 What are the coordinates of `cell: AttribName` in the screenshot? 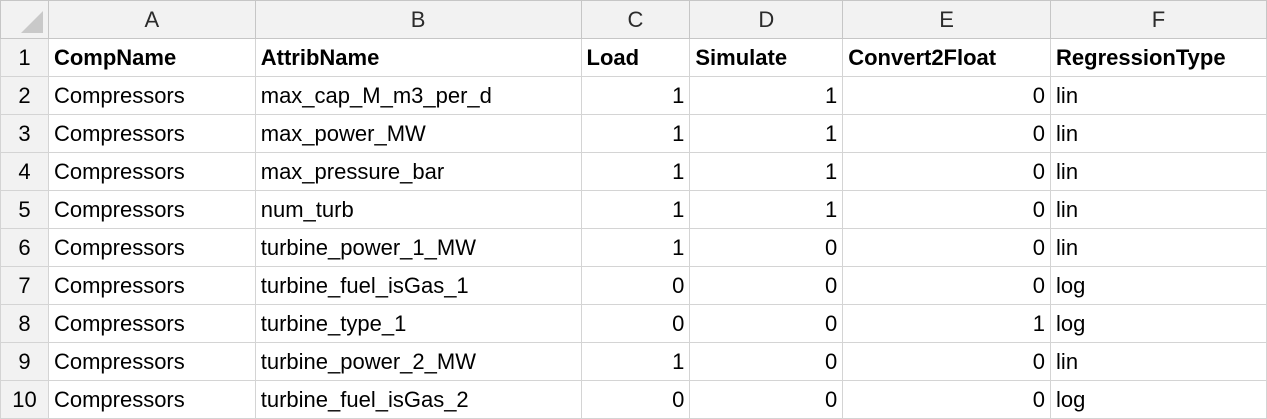 It's located at (418, 57).